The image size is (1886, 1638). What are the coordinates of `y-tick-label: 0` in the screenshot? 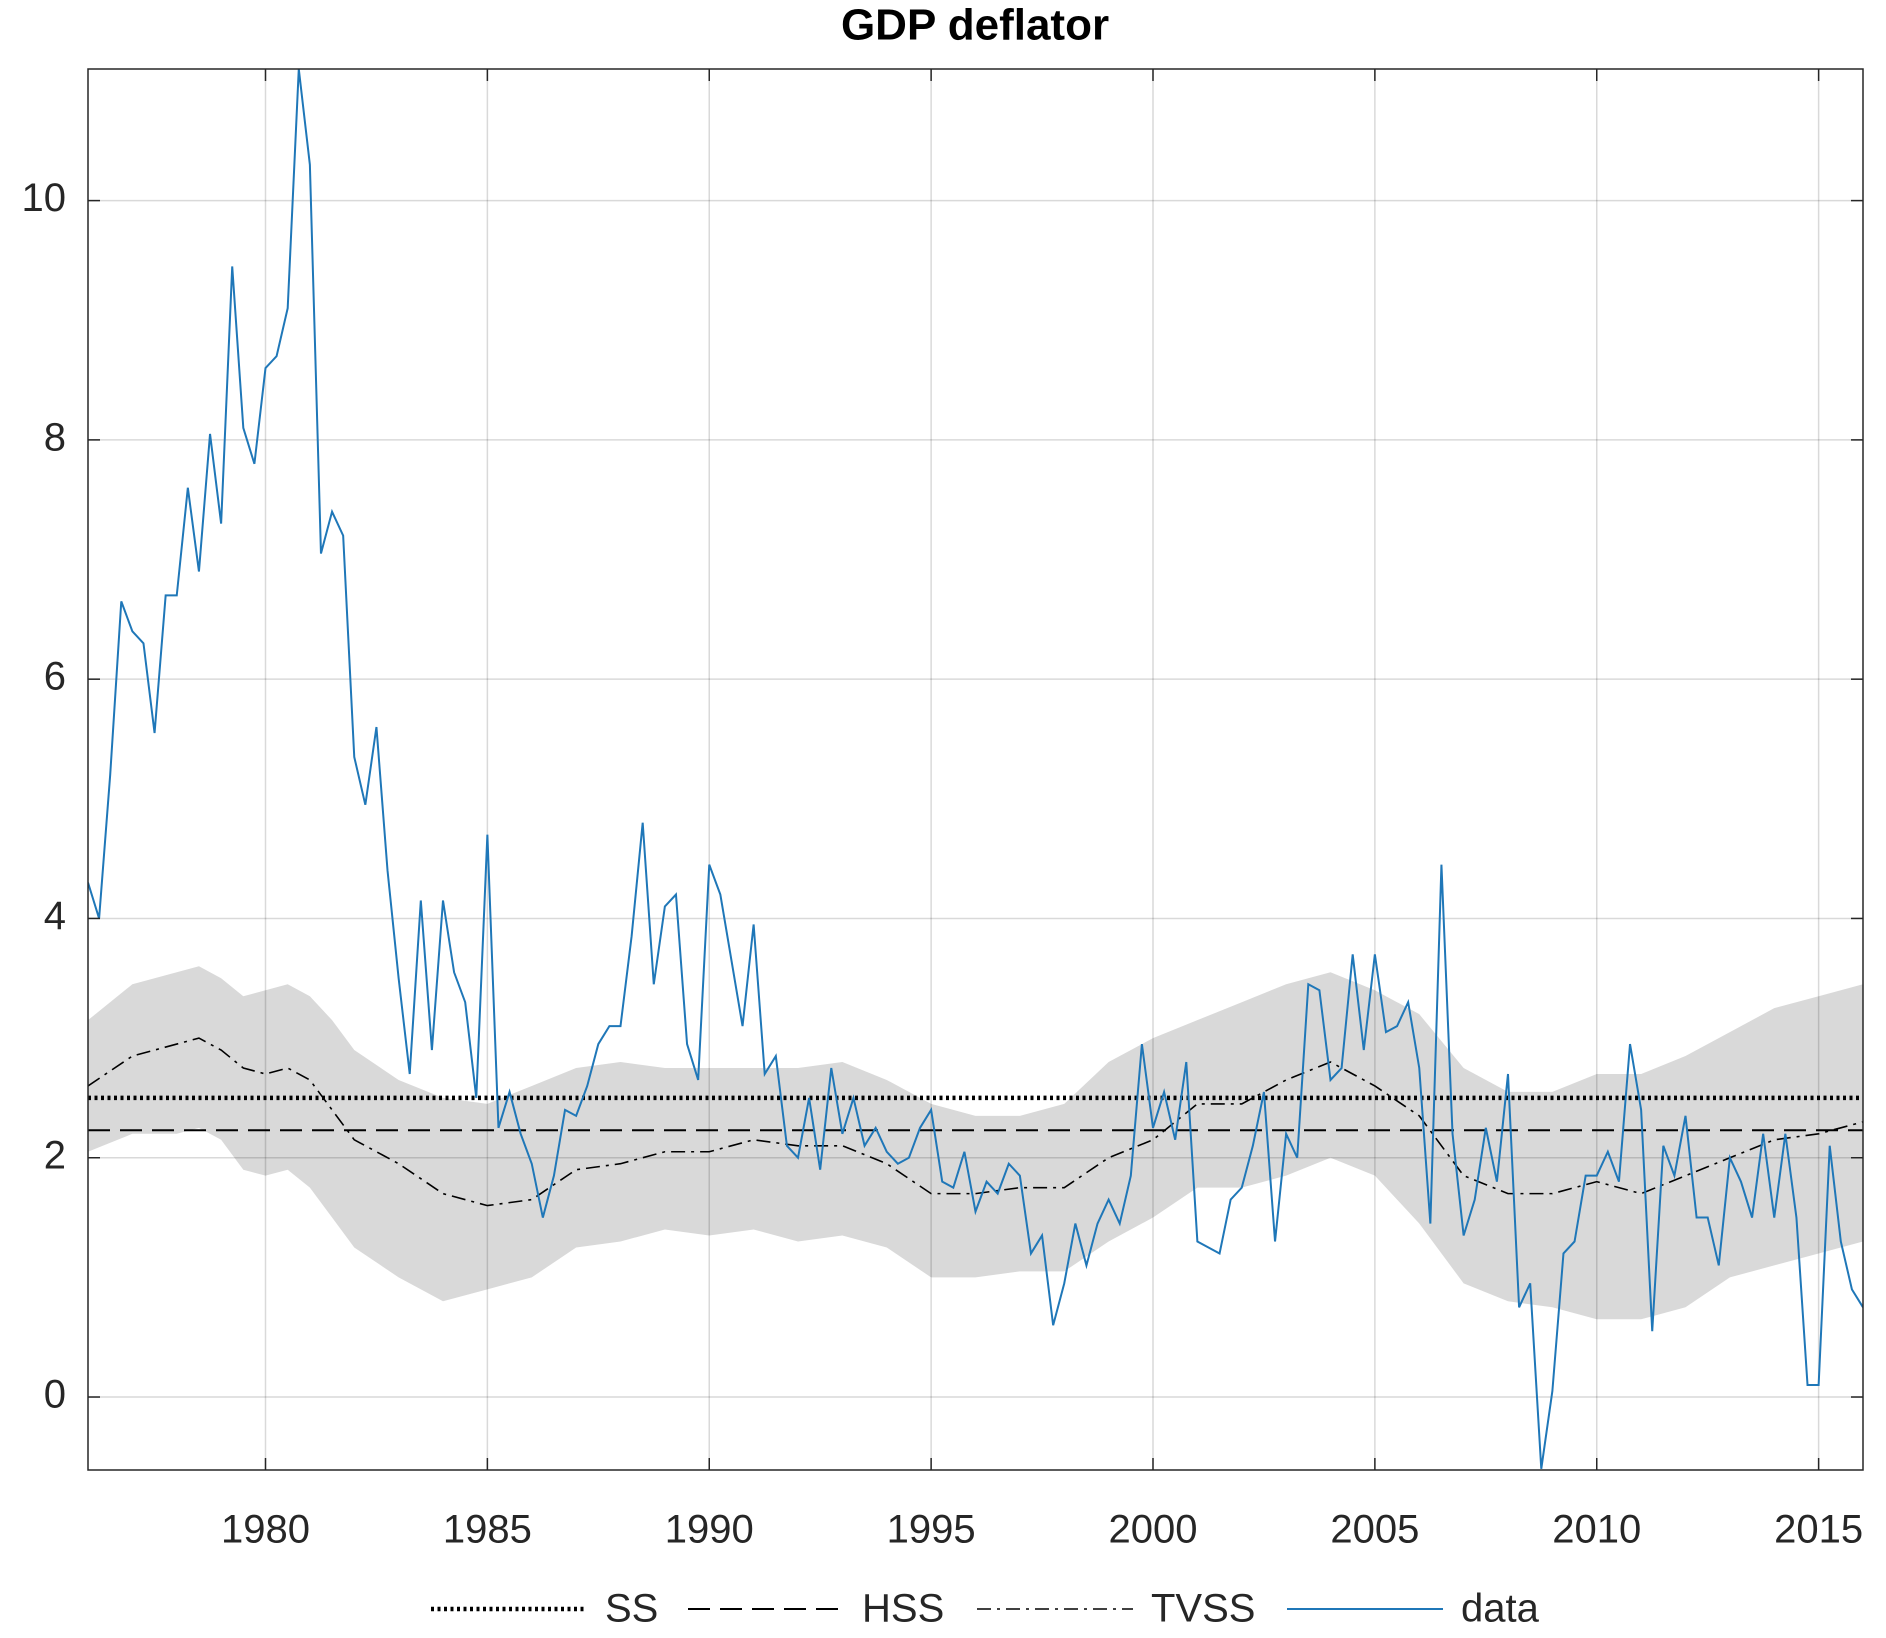 It's located at (55, 1395).